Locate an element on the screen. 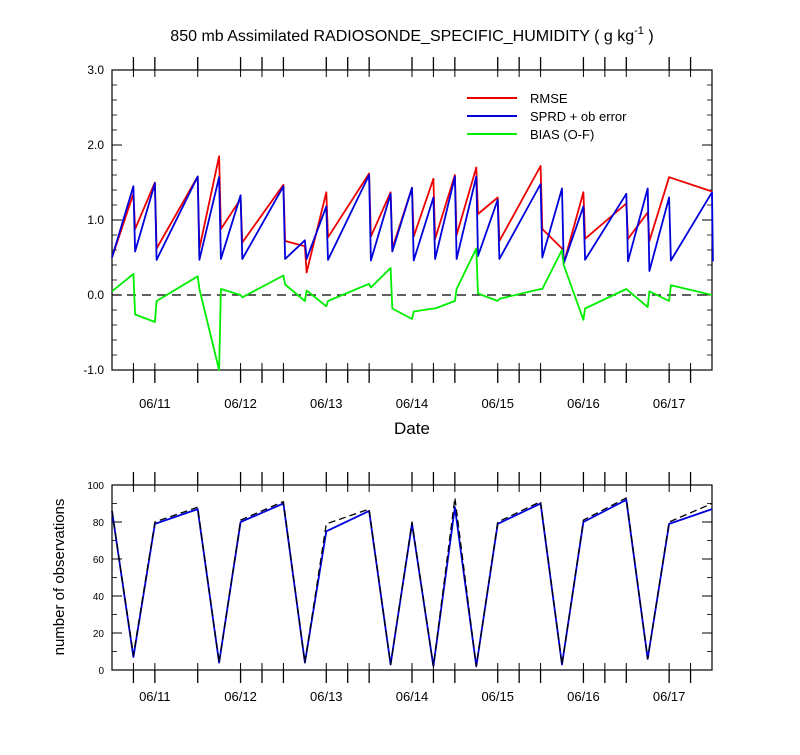 Image resolution: width=800 pixels, height=755 pixels. series-line-sprd-ob-error is located at coordinates (412, 223).